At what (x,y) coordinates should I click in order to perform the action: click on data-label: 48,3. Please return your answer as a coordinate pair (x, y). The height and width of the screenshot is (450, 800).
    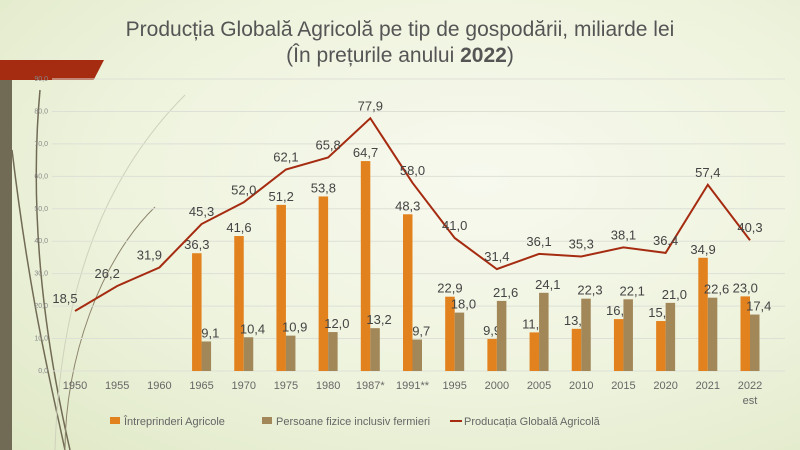
    Looking at the image, I should click on (407, 205).